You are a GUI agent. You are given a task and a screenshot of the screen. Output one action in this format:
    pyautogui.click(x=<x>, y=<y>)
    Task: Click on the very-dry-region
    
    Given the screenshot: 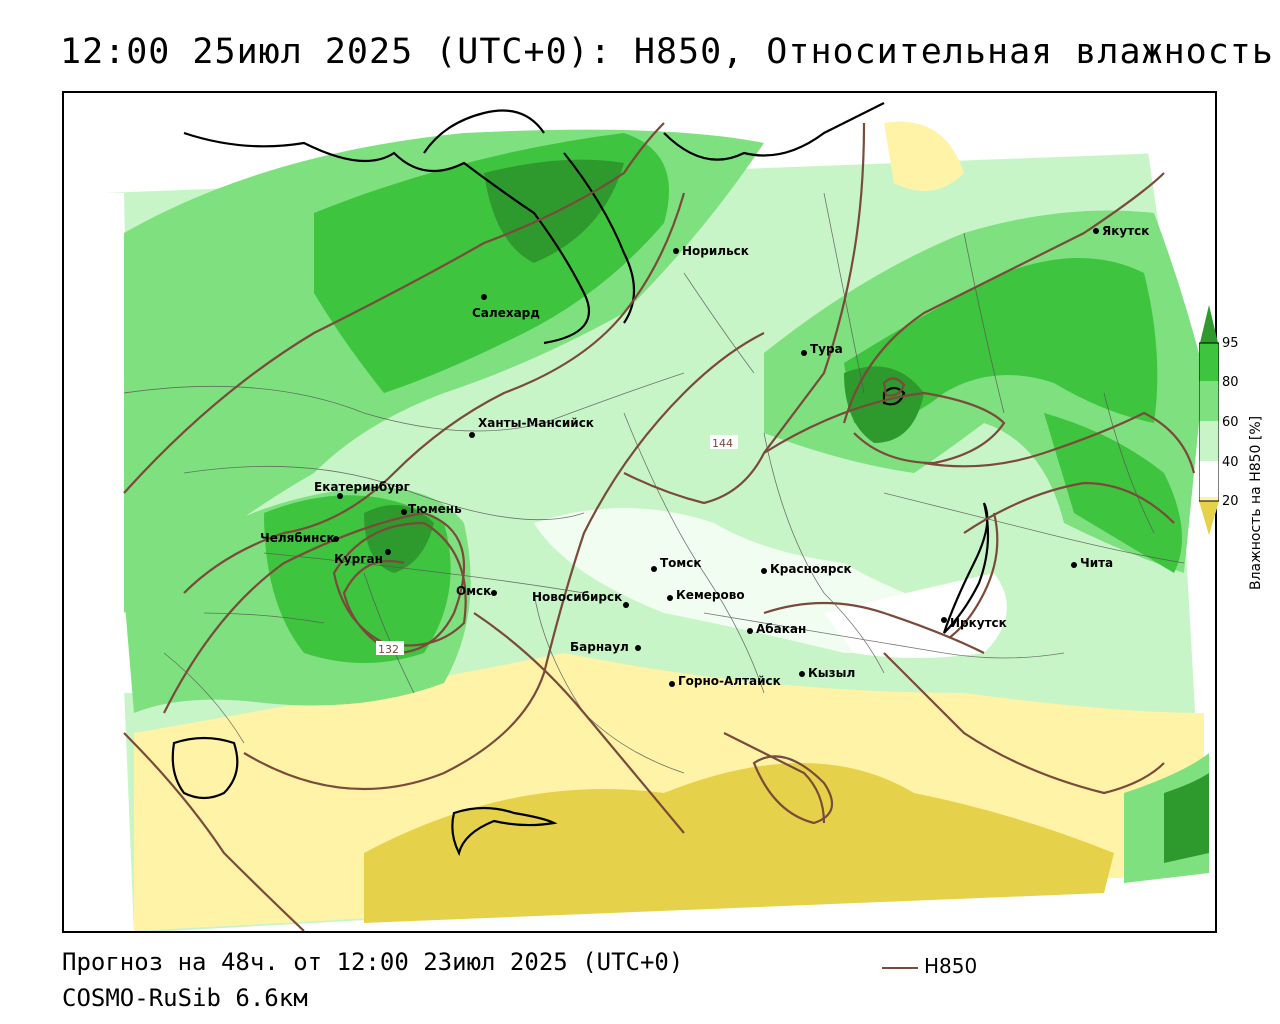 What is the action you would take?
    pyautogui.click(x=739, y=843)
    